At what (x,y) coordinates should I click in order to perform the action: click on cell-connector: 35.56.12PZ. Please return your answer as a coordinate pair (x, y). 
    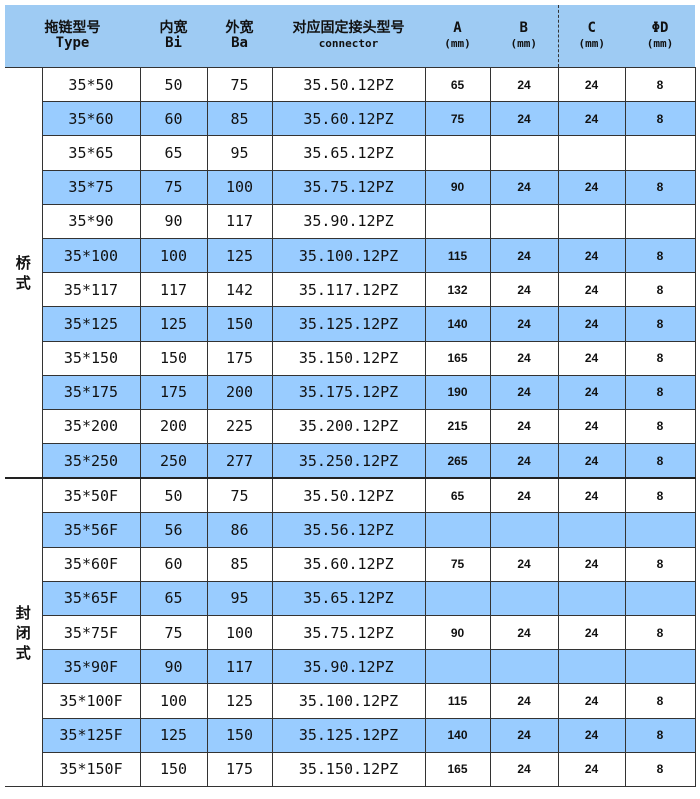
    Looking at the image, I should click on (348, 530).